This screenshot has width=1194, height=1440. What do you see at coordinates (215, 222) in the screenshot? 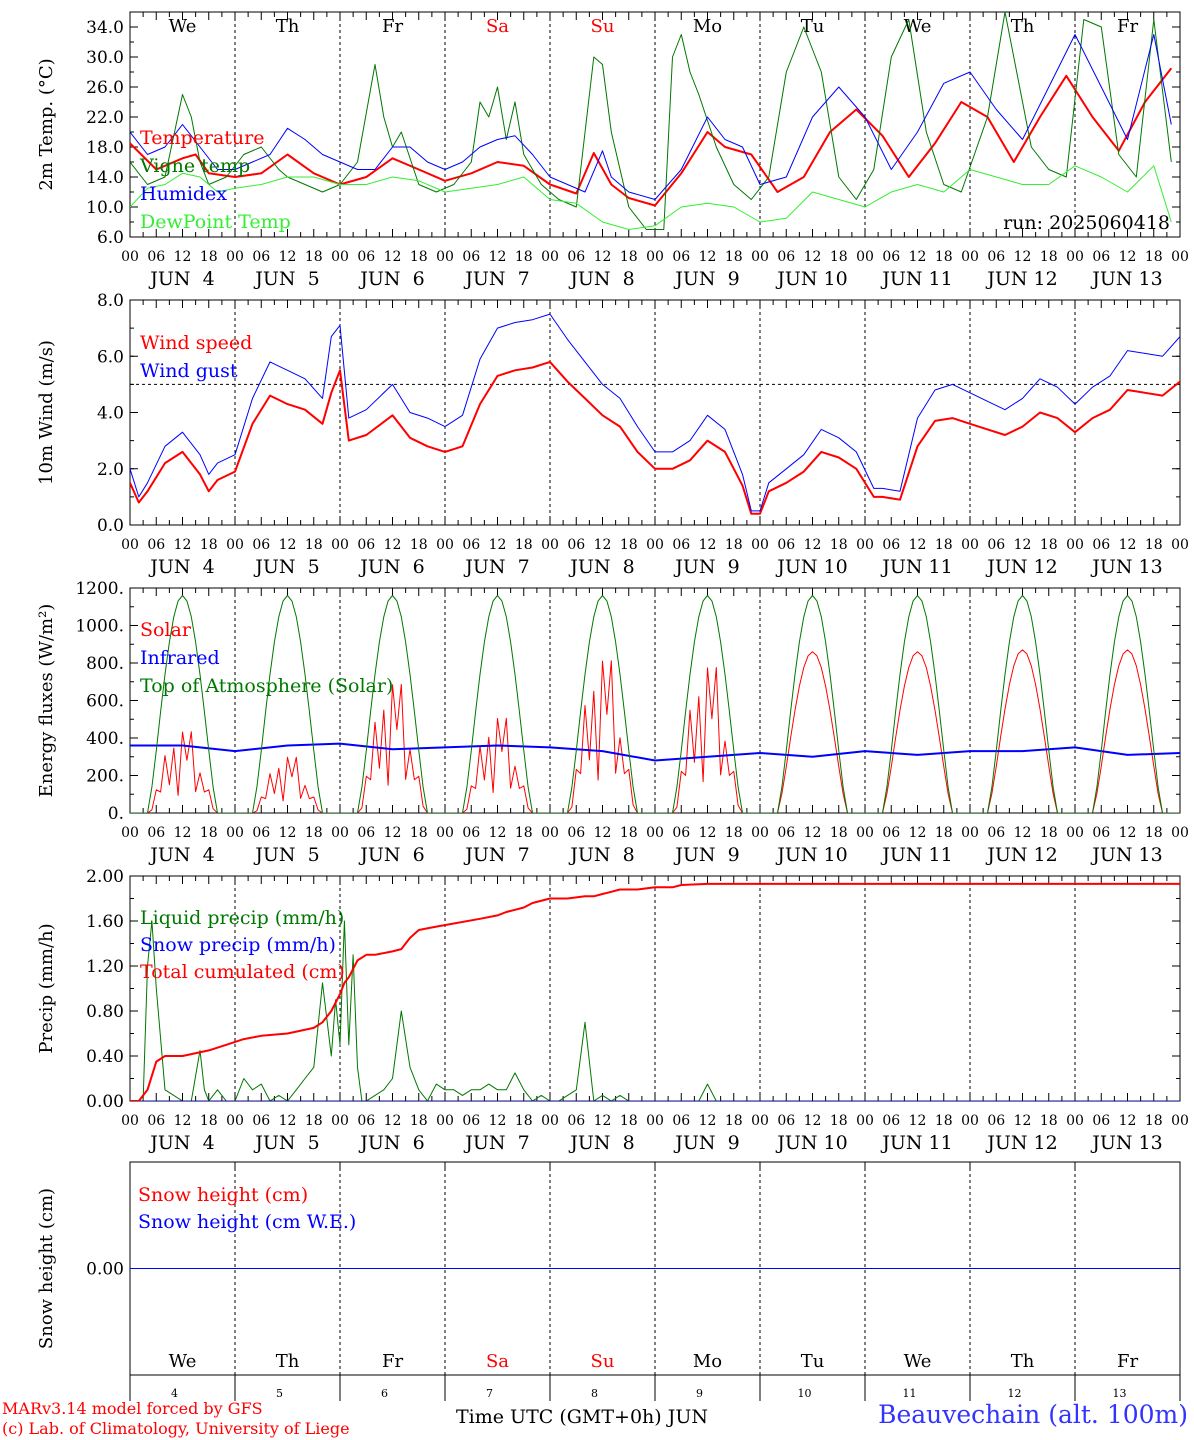
I see `legend-entry: DewPoint Temp` at bounding box center [215, 222].